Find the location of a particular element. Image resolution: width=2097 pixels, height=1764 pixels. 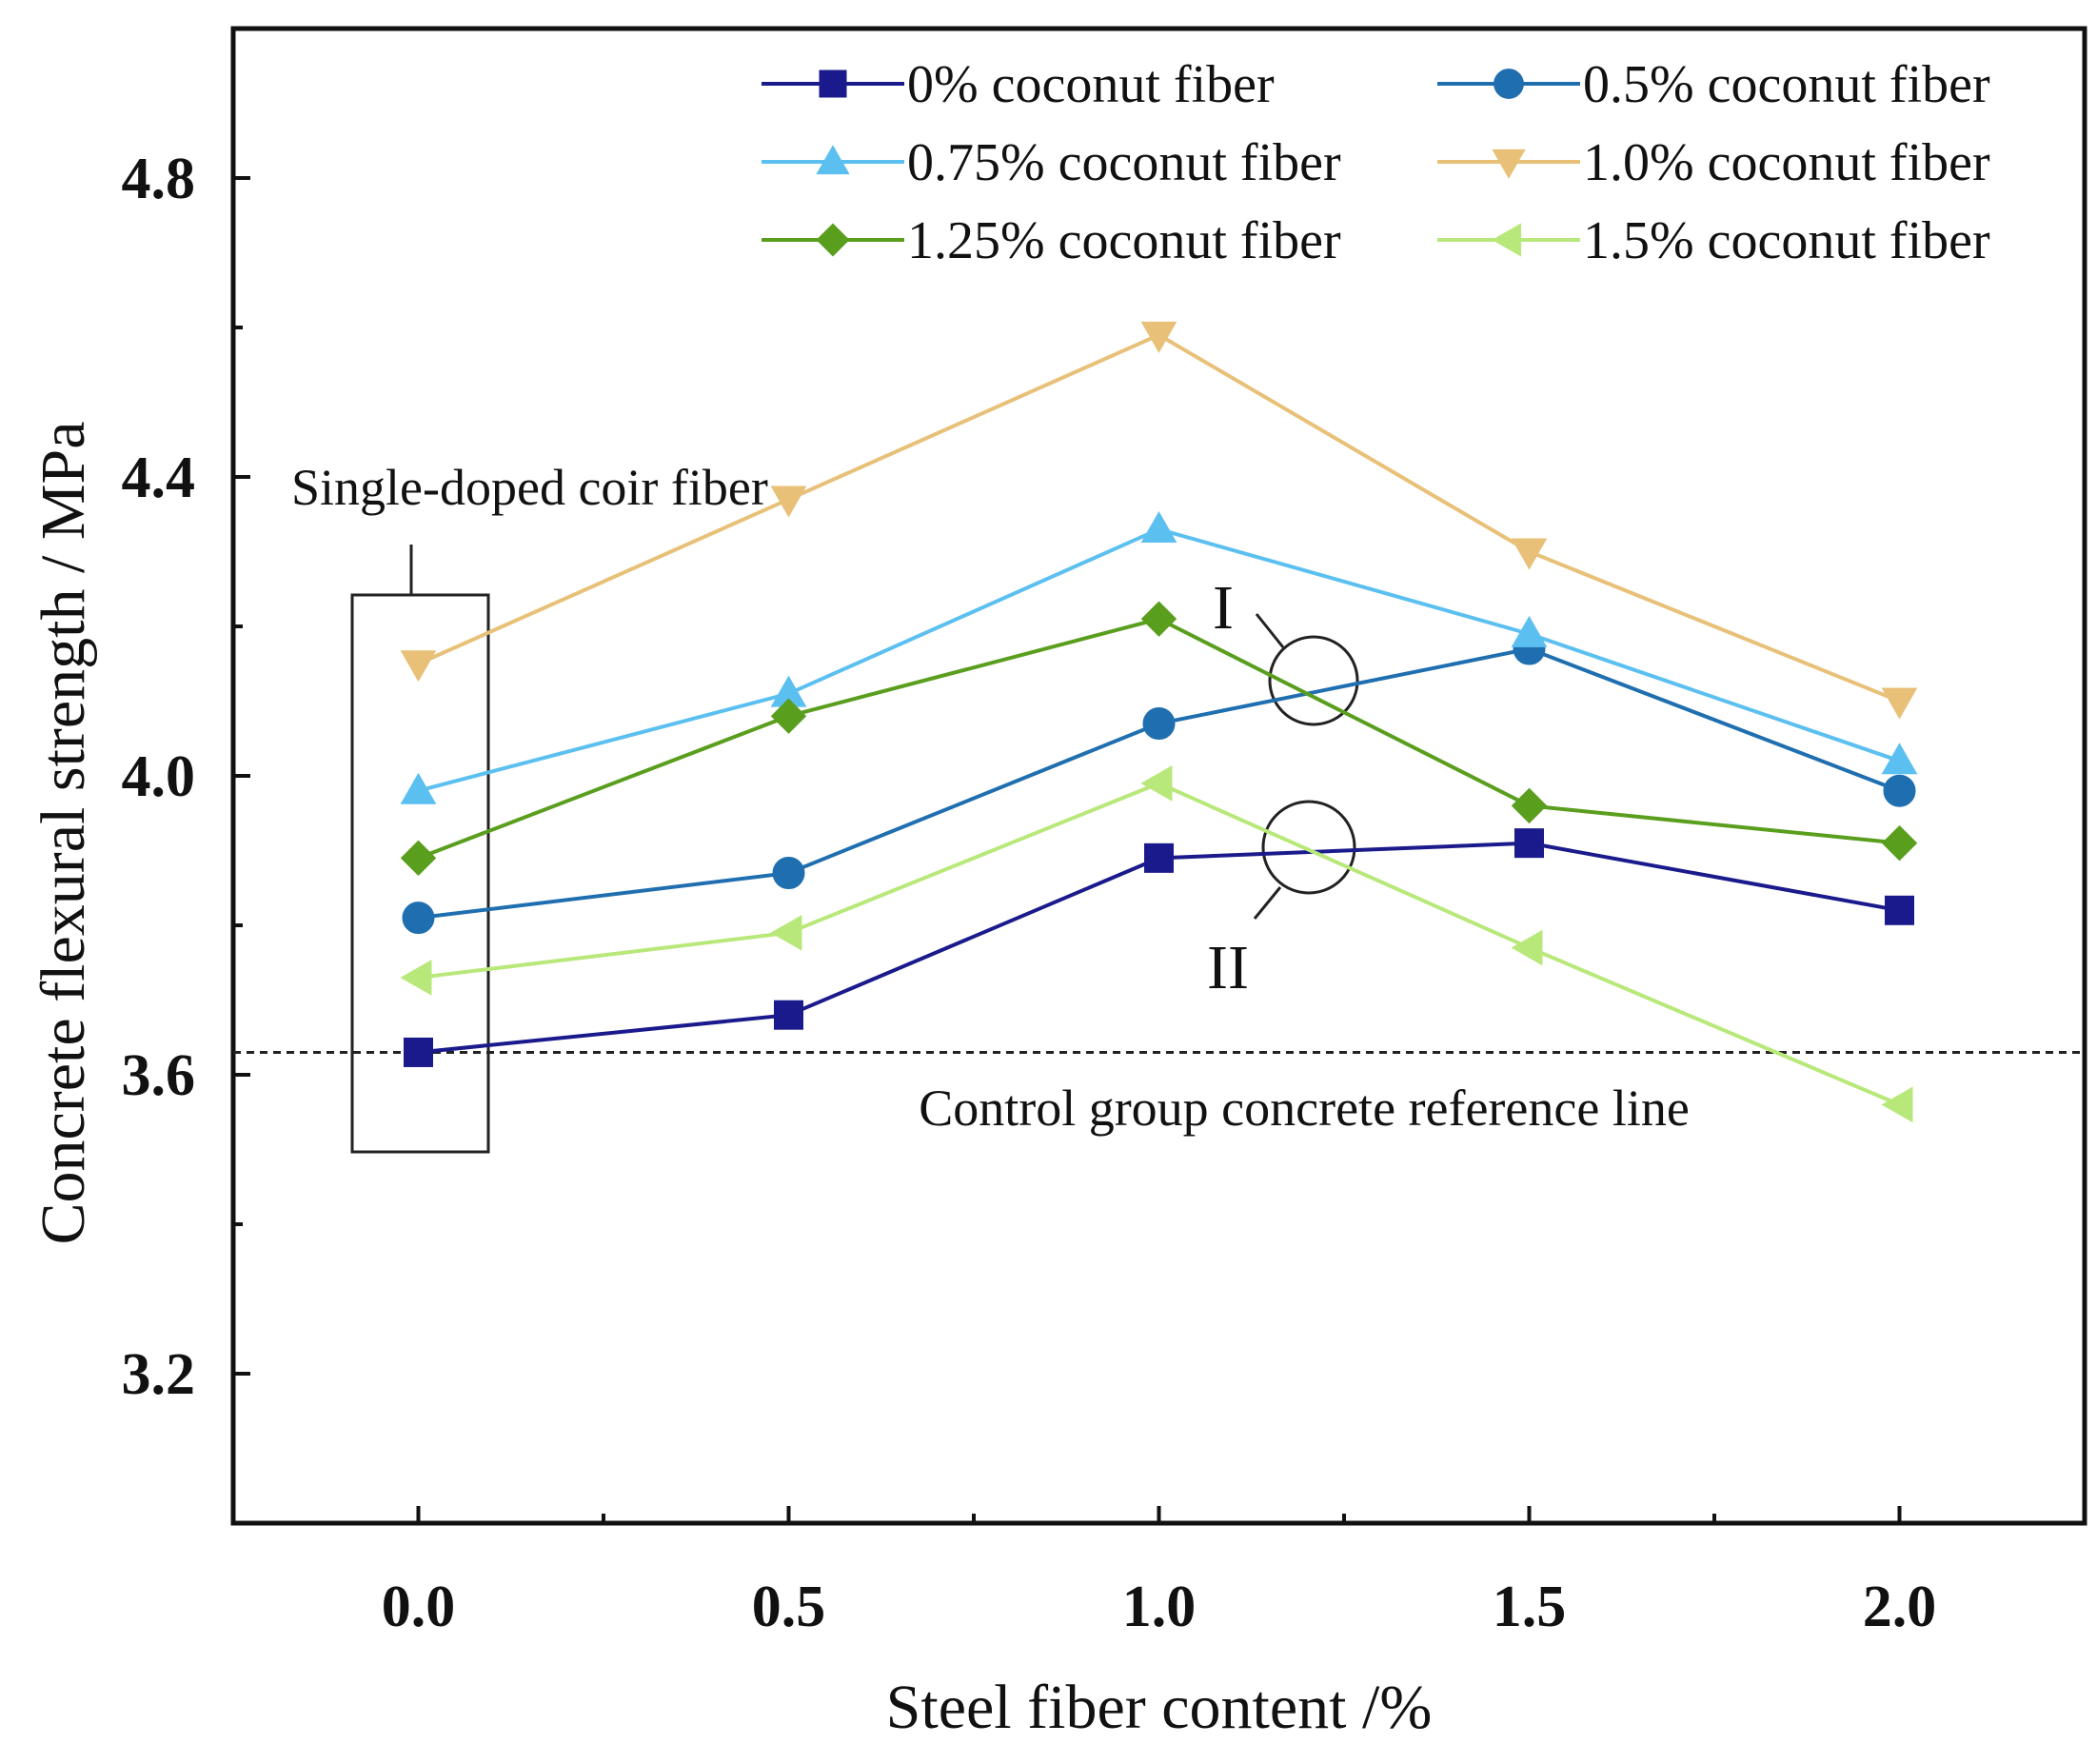

single-doped-box is located at coordinates (420, 873).